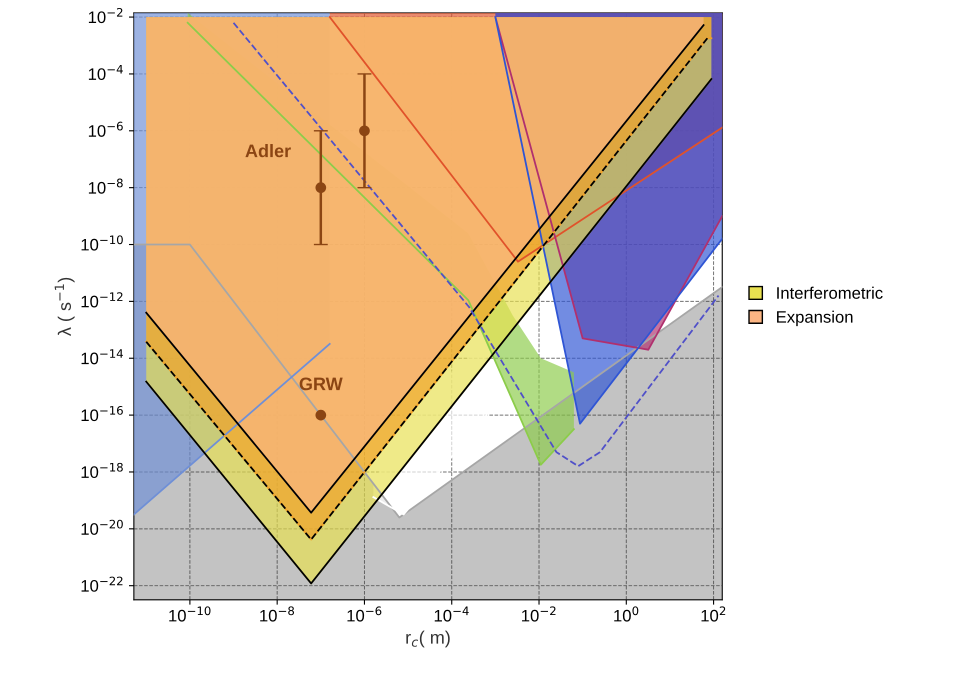 This screenshot has height=680, width=963. Describe the element at coordinates (539, 614) in the screenshot. I see `x-tick-label: 10$^{−2}$` at that location.